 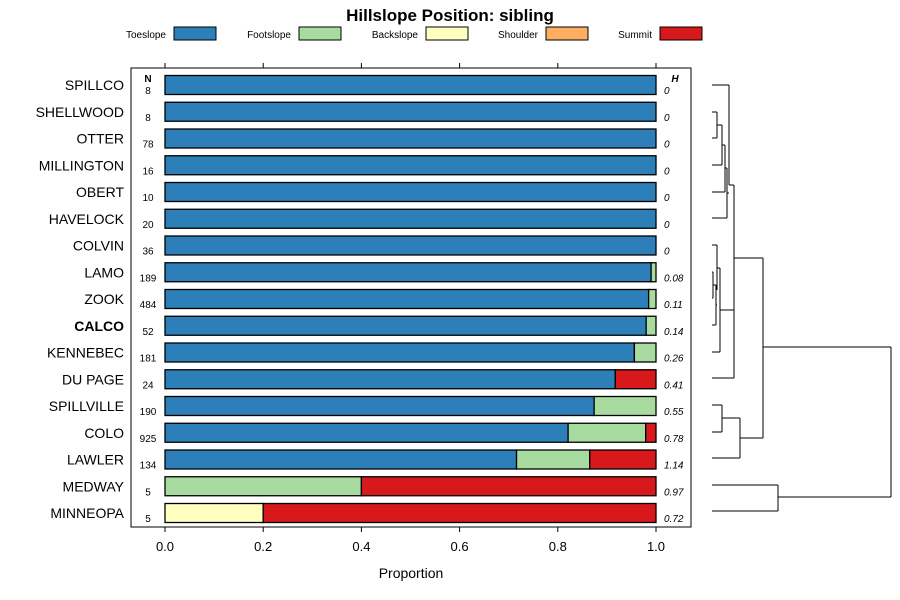 I want to click on bar-segment-colo-footslope, so click(x=607, y=432).